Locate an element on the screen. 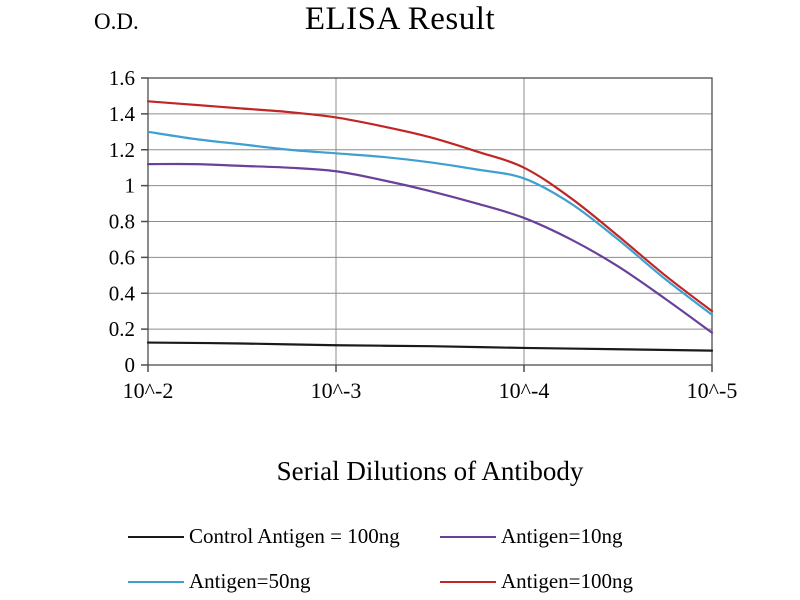 The height and width of the screenshot is (600, 800). x-tick-label: 10^-4 is located at coordinates (524, 390).